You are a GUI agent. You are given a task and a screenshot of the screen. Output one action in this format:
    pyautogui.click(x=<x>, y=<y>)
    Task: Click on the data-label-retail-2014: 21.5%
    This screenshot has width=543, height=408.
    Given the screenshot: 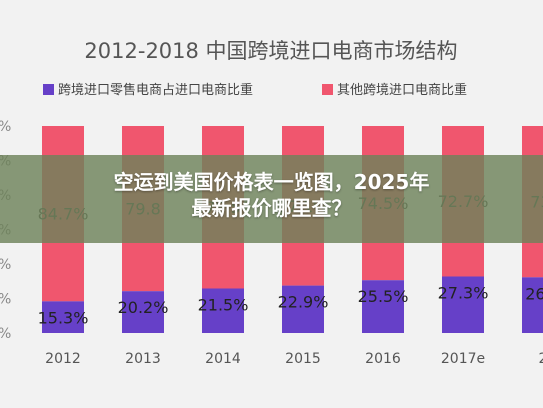 What is the action you would take?
    pyautogui.click(x=223, y=304)
    